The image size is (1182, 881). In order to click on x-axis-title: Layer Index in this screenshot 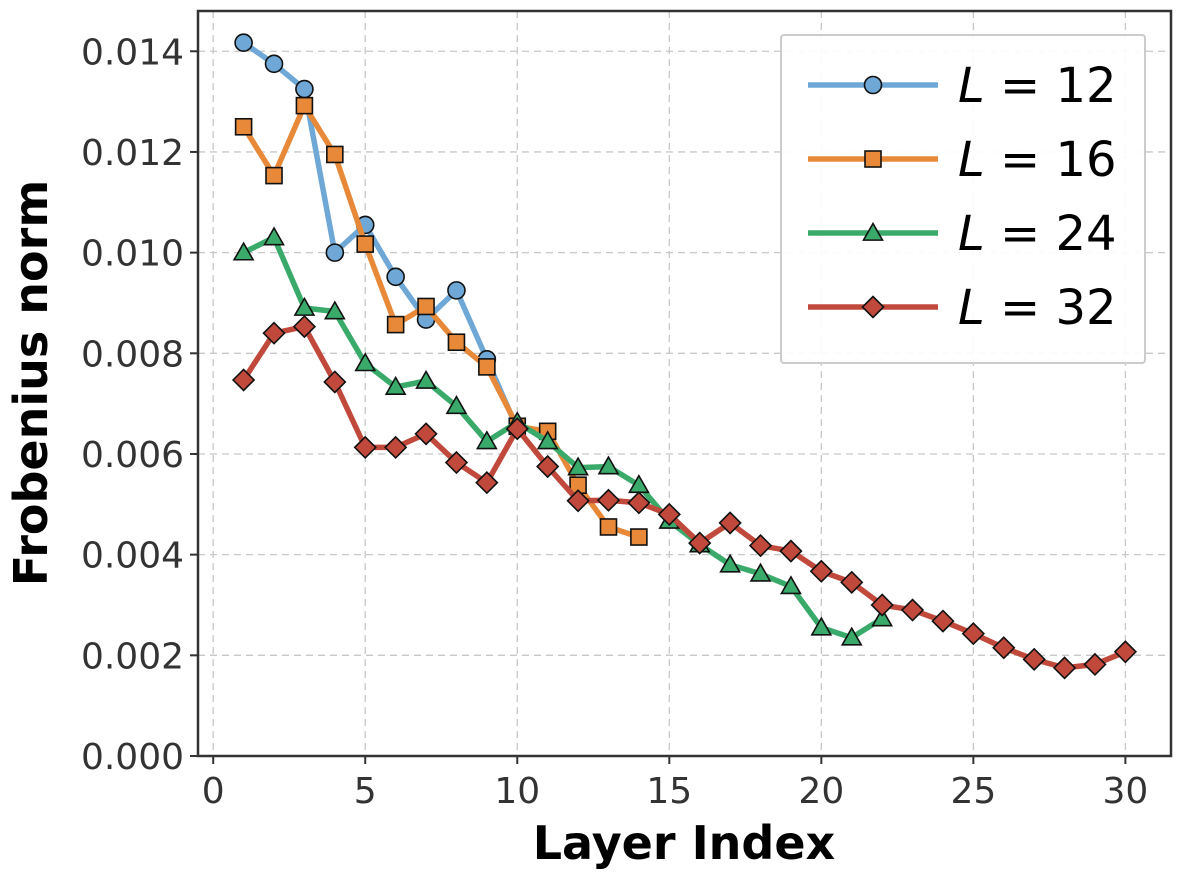, I will do `click(684, 843)`.